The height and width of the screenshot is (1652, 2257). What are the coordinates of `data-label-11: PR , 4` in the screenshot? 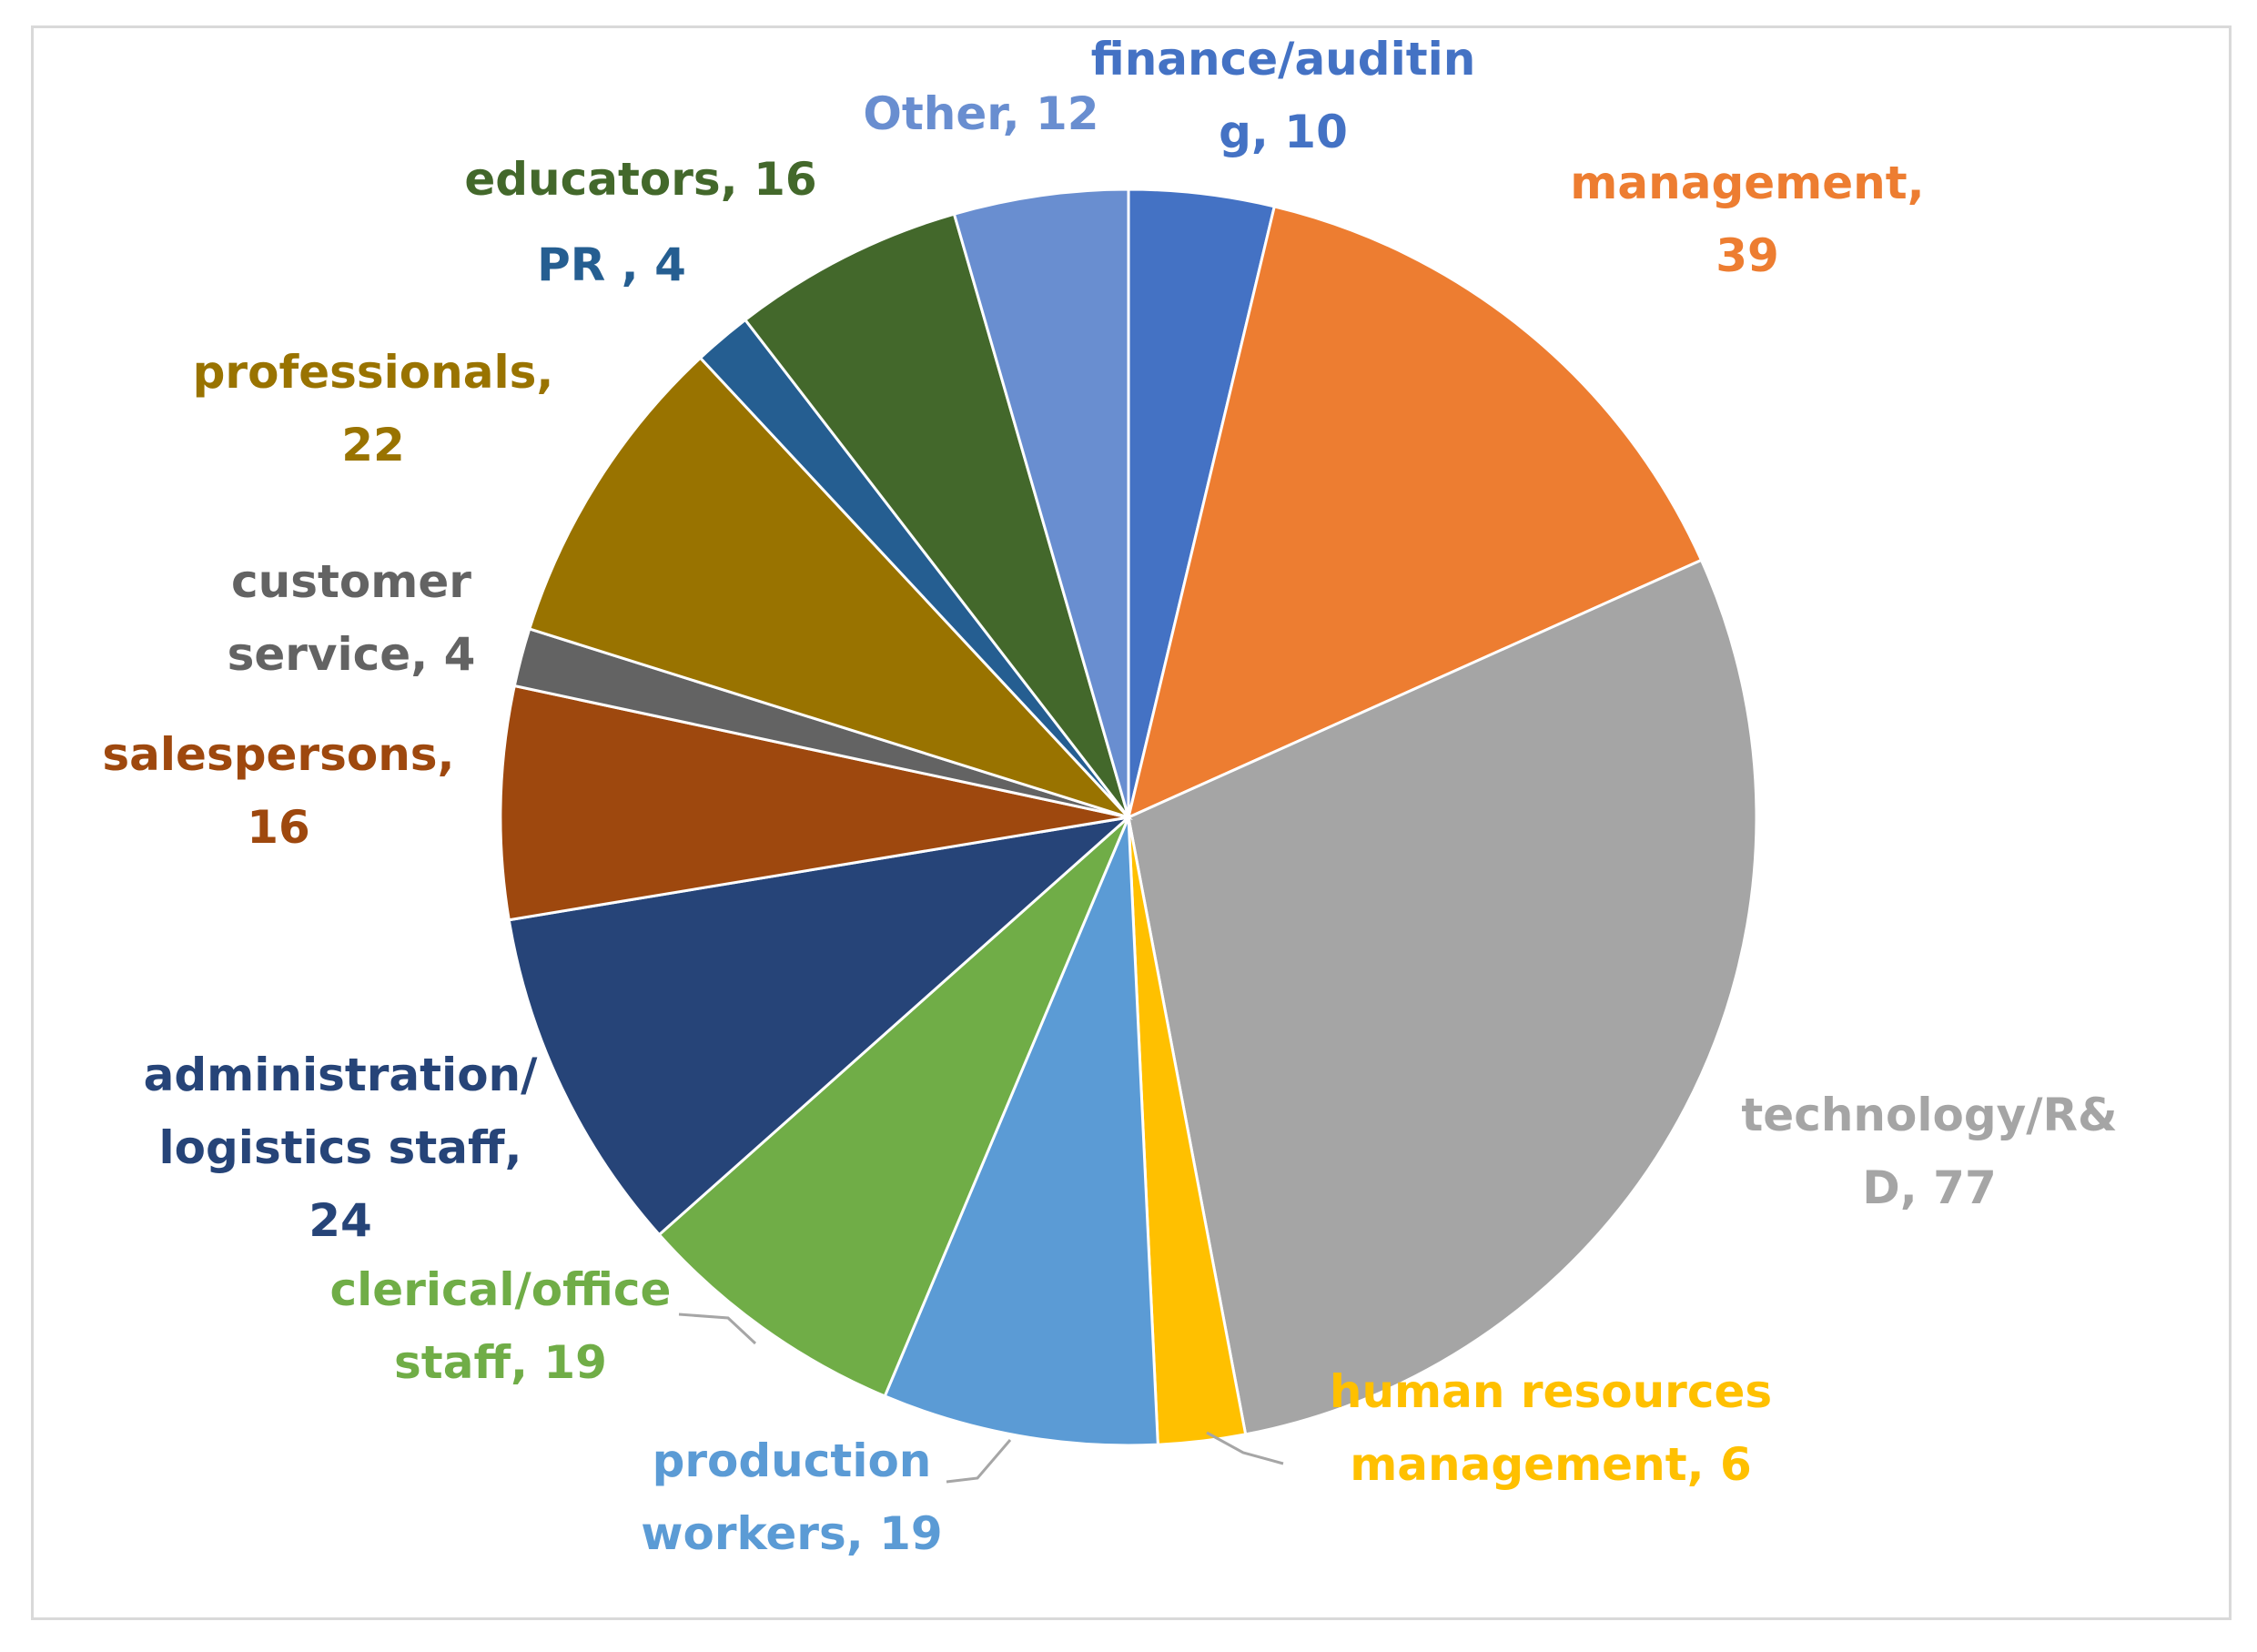 It's located at (611, 265).